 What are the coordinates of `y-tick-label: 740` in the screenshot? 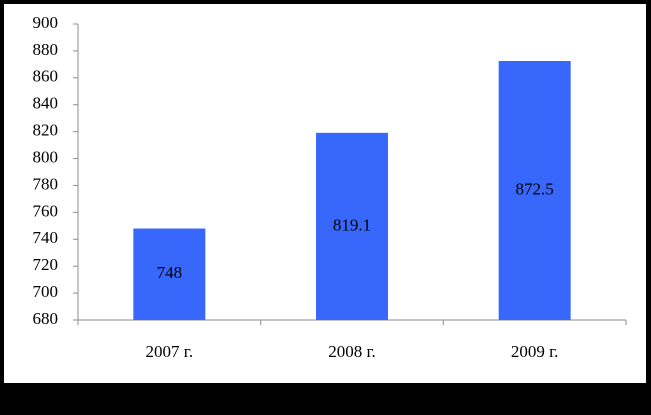 It's located at (46, 237).